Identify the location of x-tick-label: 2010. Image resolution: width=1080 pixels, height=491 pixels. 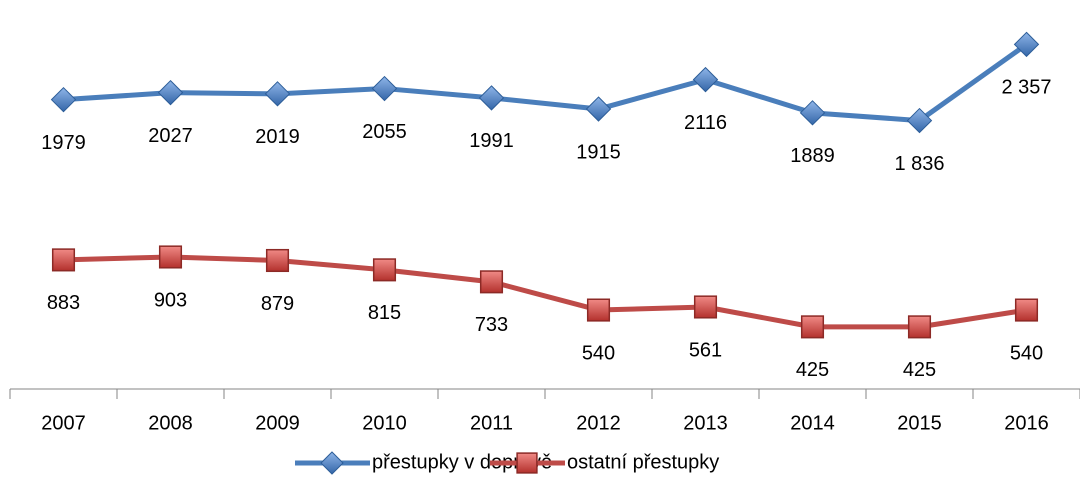
(384, 423).